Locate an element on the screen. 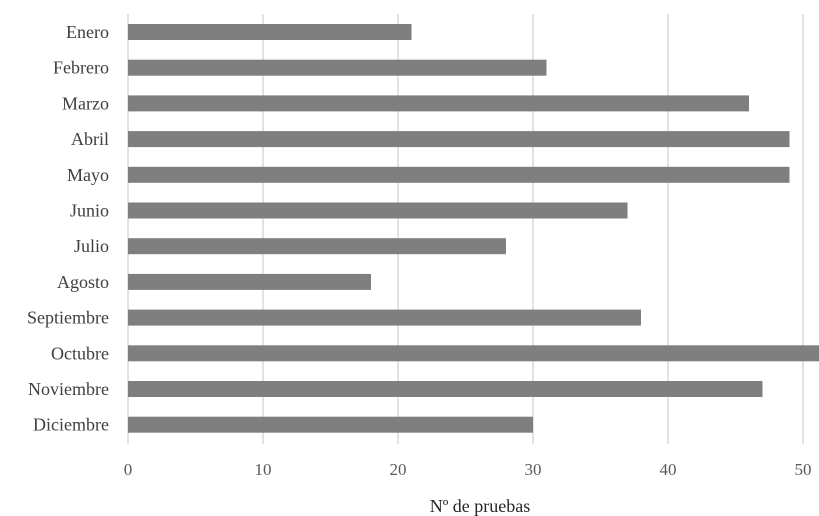  x-tick-label: 40 is located at coordinates (668, 469).